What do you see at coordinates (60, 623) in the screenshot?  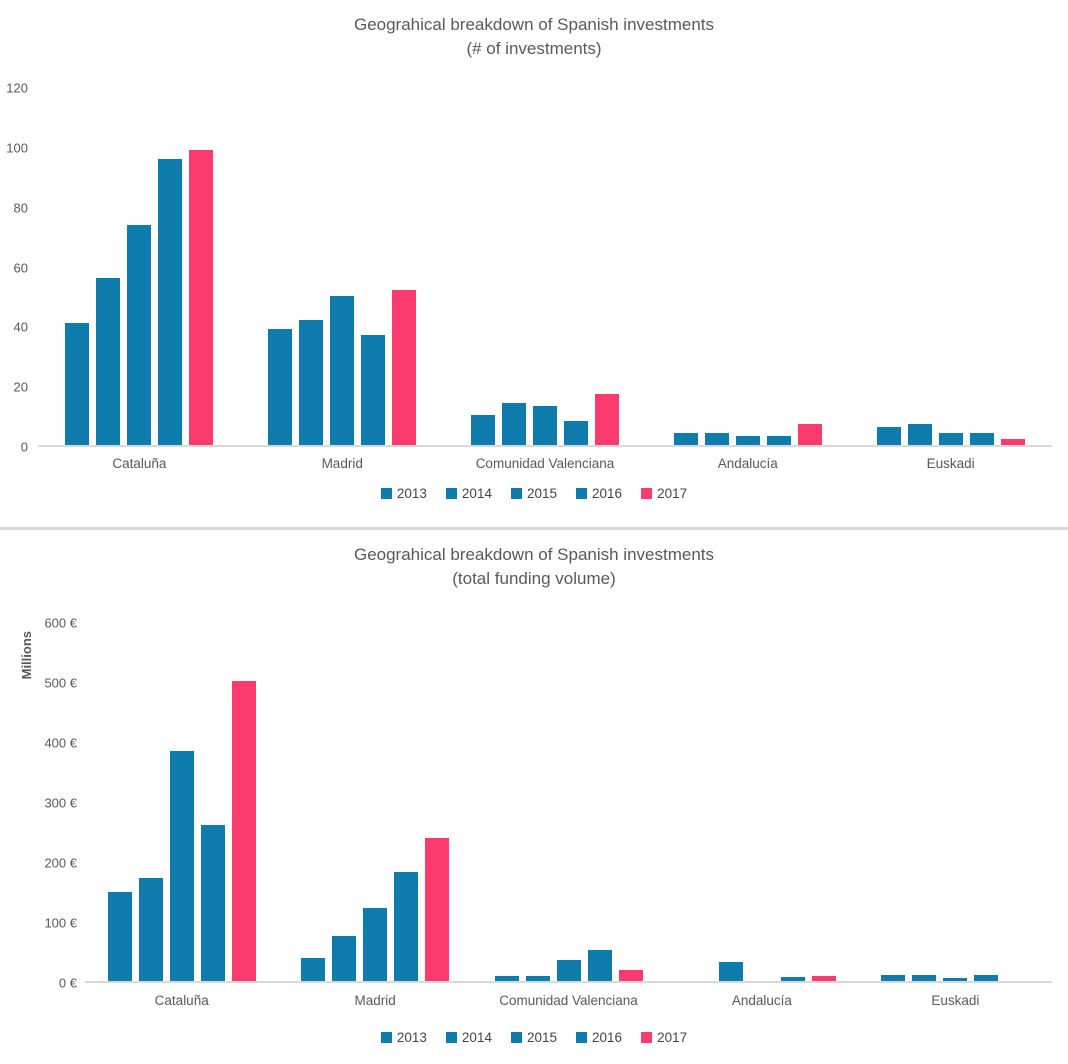 I see `y-tick-label: 600 €` at bounding box center [60, 623].